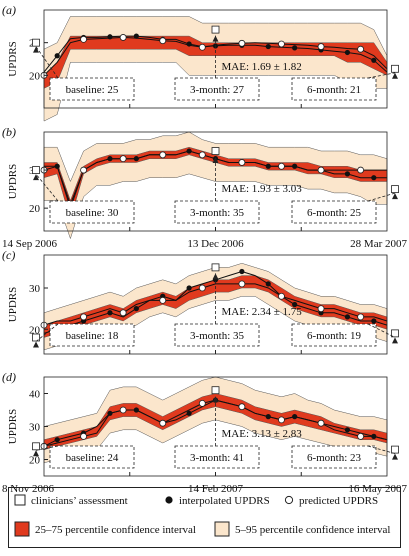 The height and width of the screenshot is (556, 409). I want to click on x-tick-label: 14 Sep 2006, so click(30, 244).